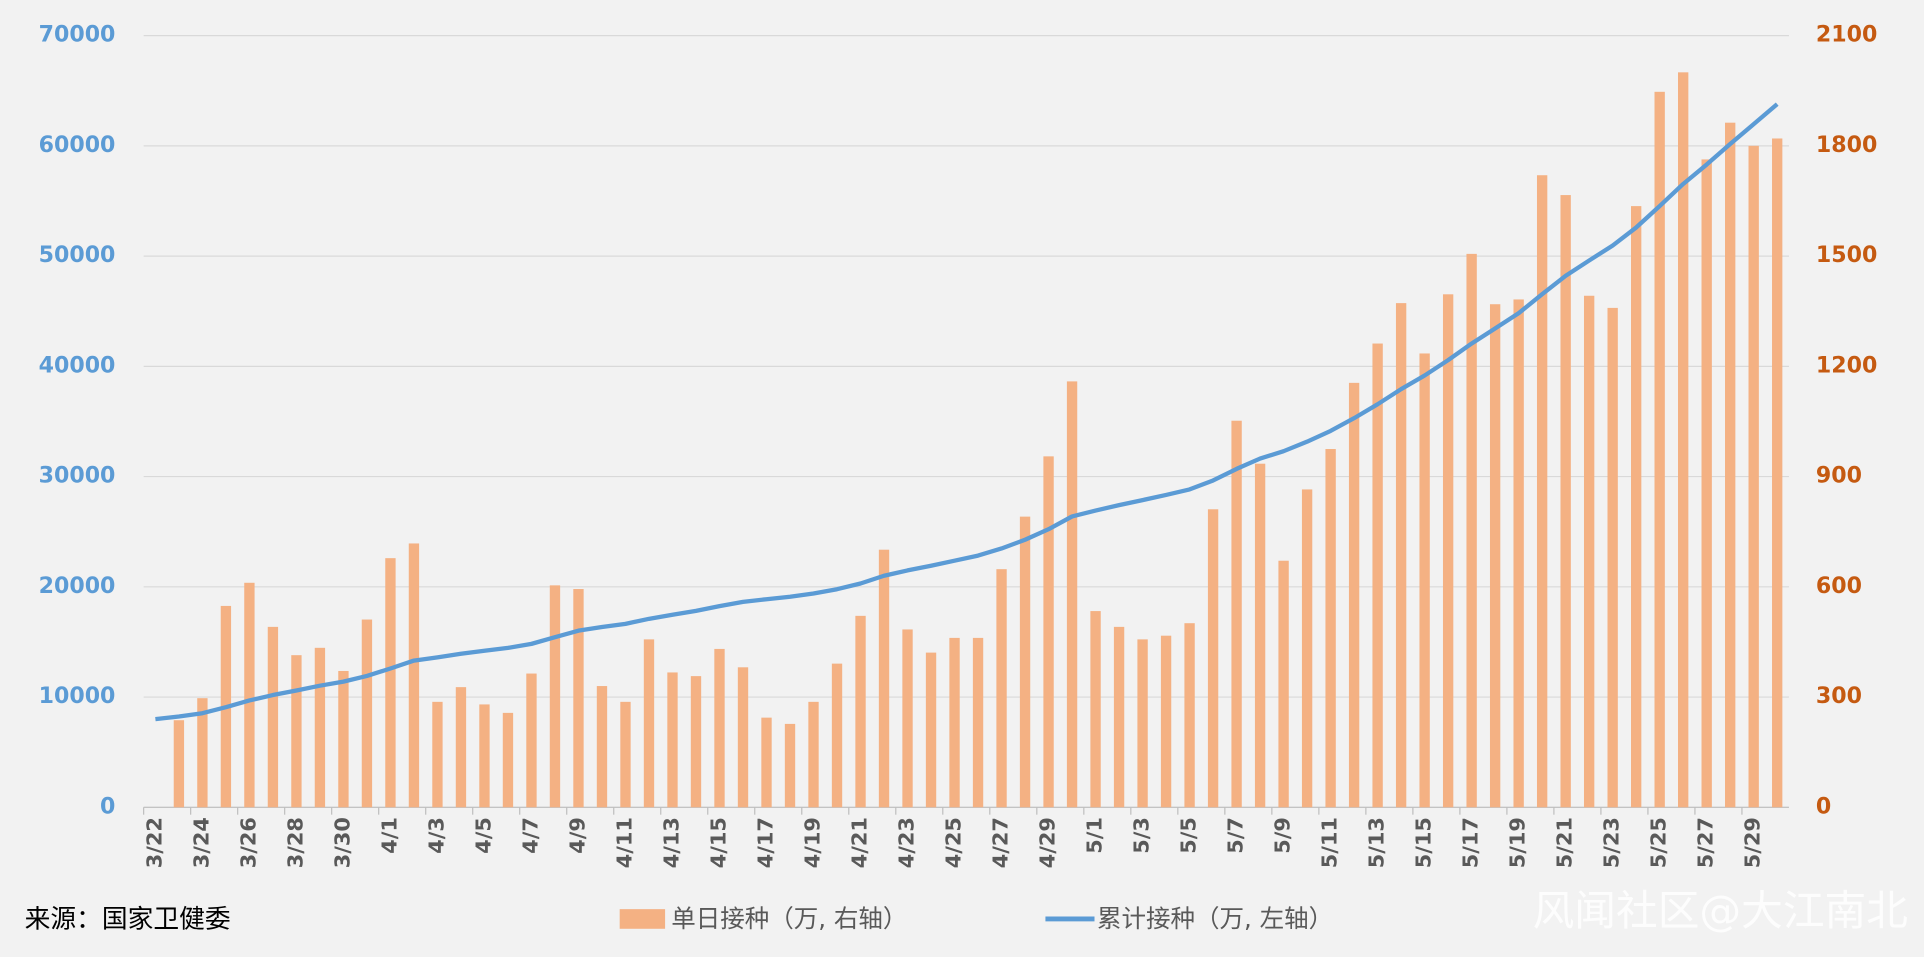  What do you see at coordinates (1048, 842) in the screenshot?
I see `x-tick-label: 4/29` at bounding box center [1048, 842].